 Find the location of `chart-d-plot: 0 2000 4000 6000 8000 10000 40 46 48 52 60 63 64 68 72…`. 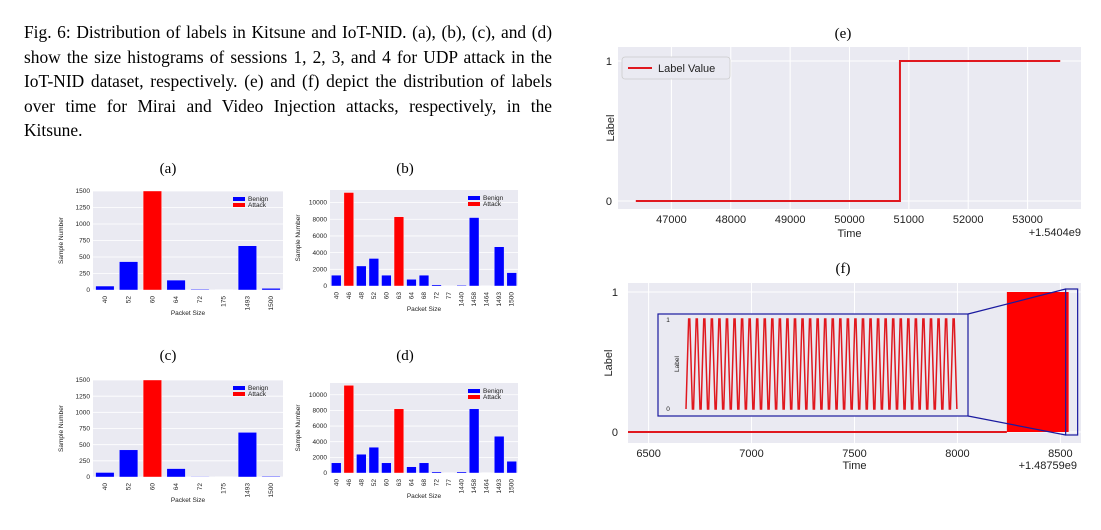

chart-d-plot: 0 2000 4000 6000 8000 10000 40 46 48 52 60 63 64 68 72… is located at coordinates (406, 441).